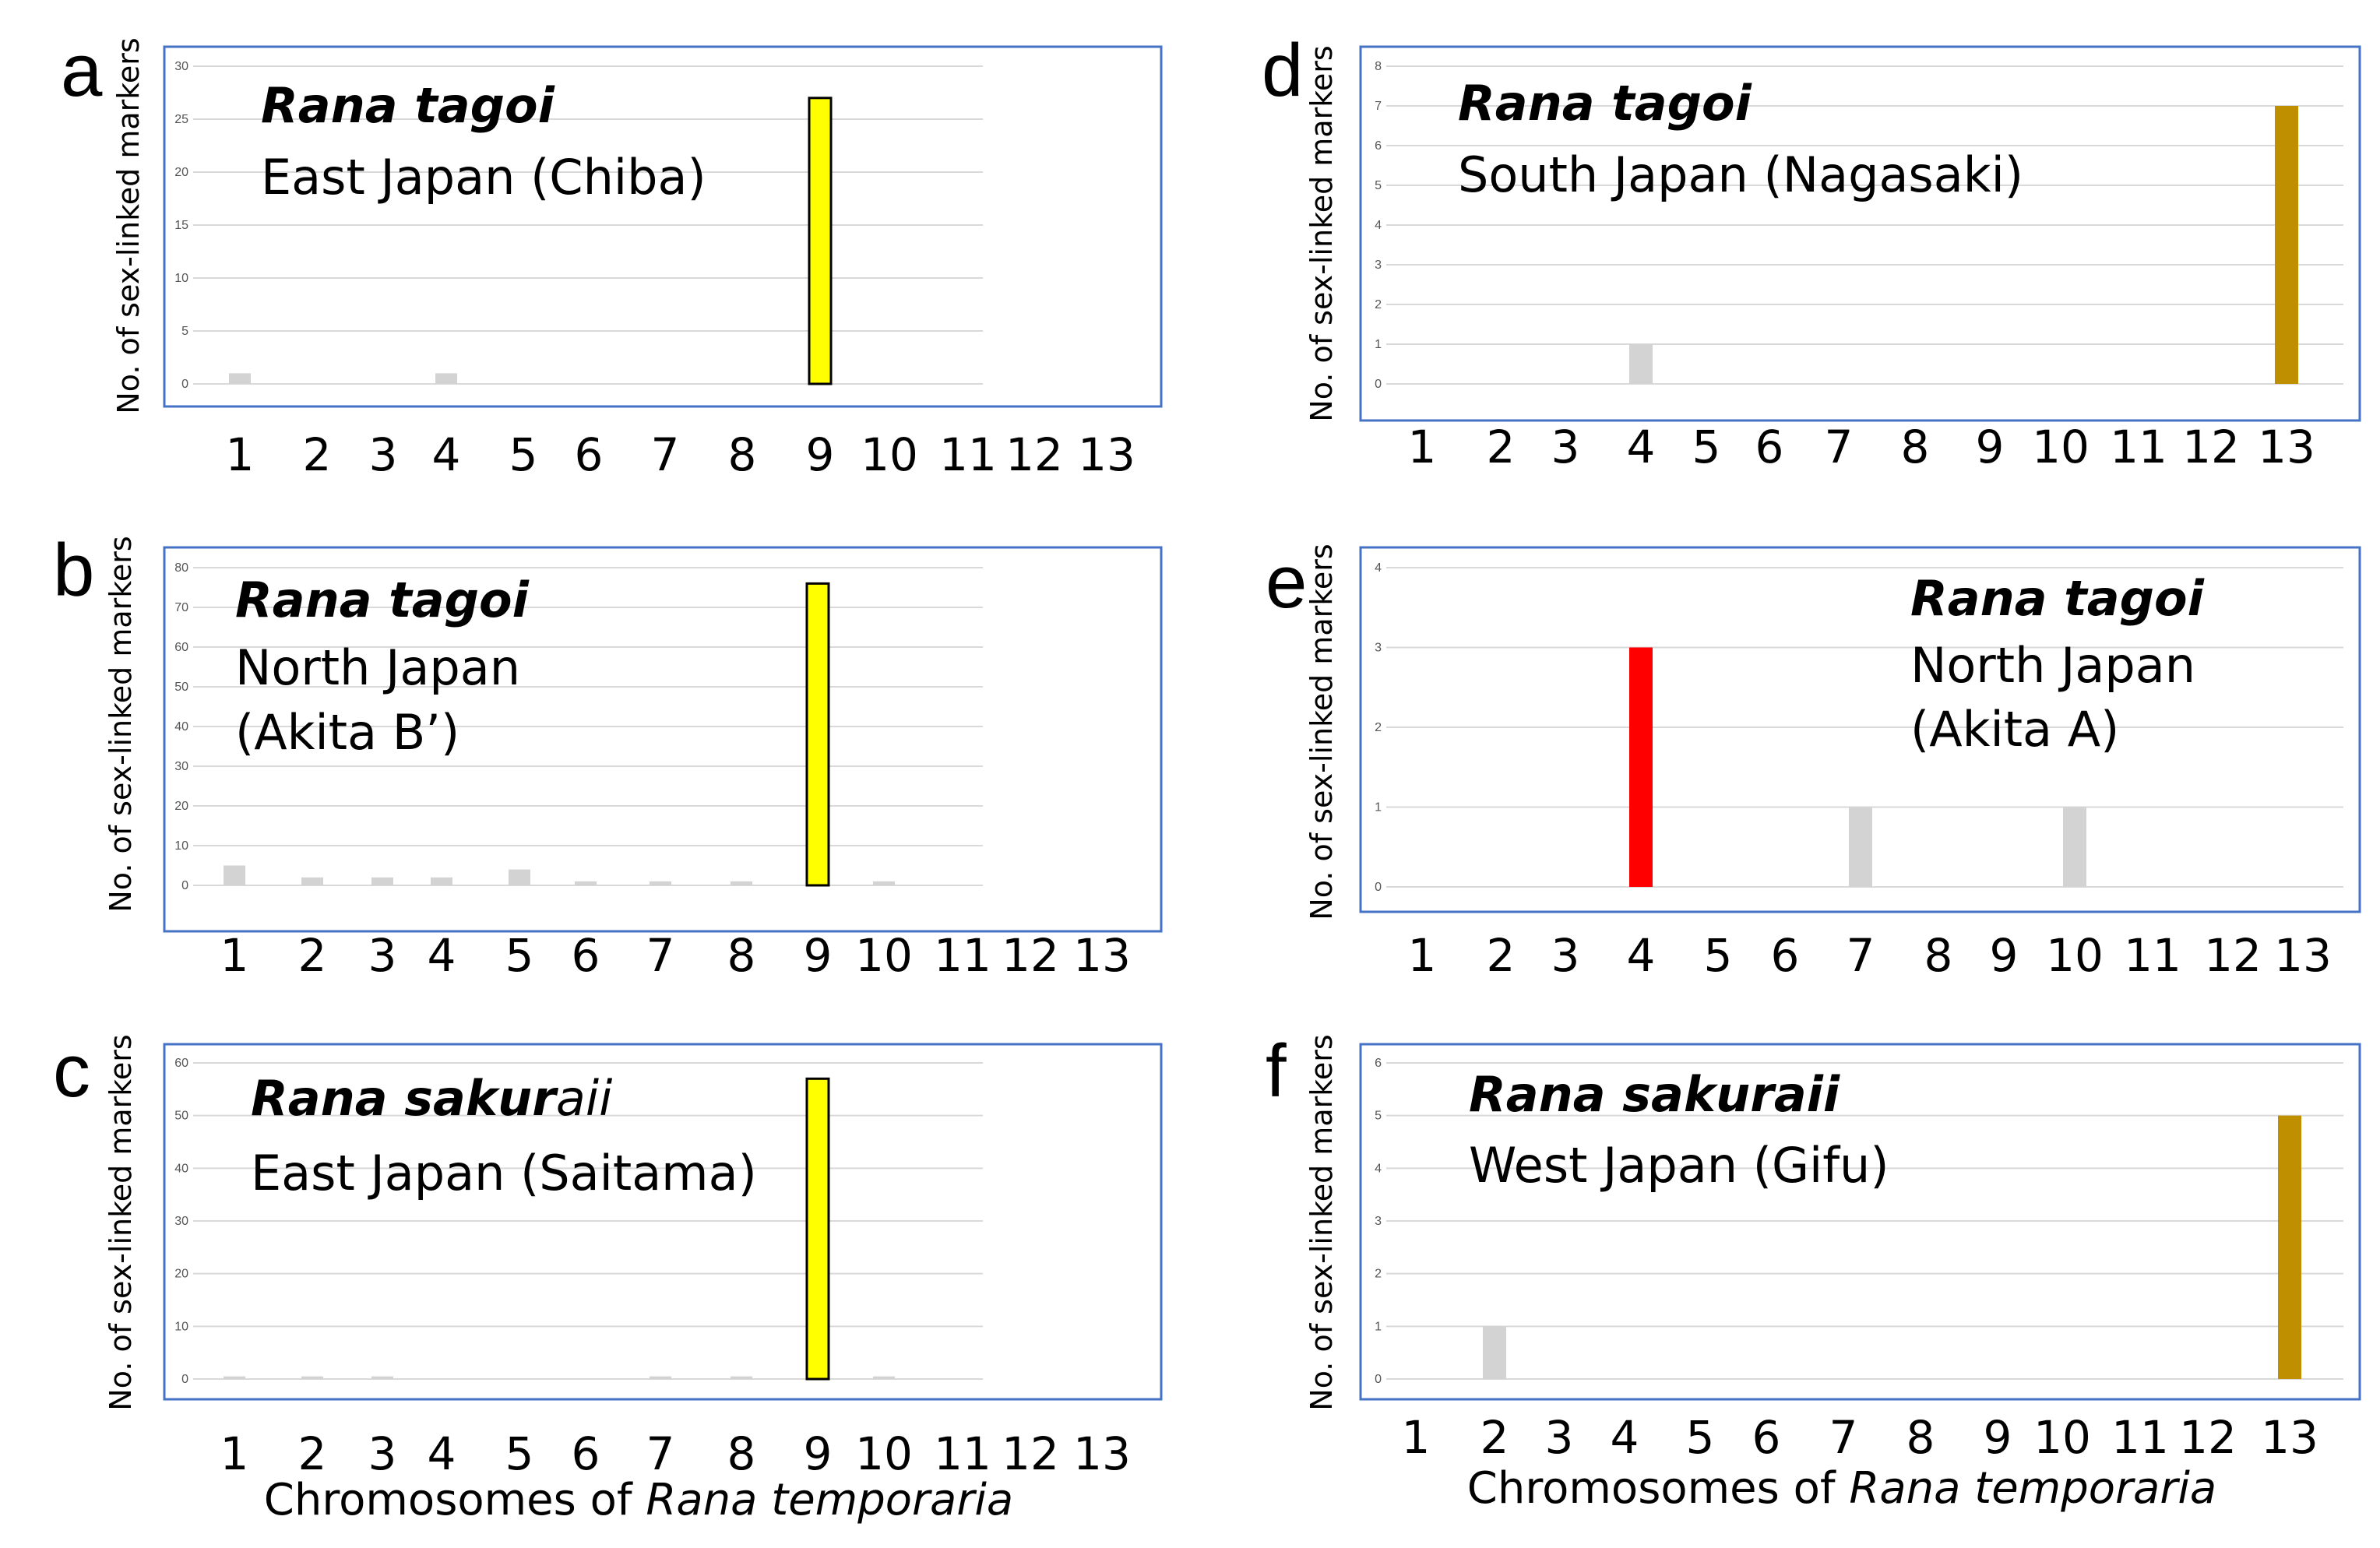 The height and width of the screenshot is (1548, 2380). I want to click on y-tick-label: 6, so click(1378, 146).